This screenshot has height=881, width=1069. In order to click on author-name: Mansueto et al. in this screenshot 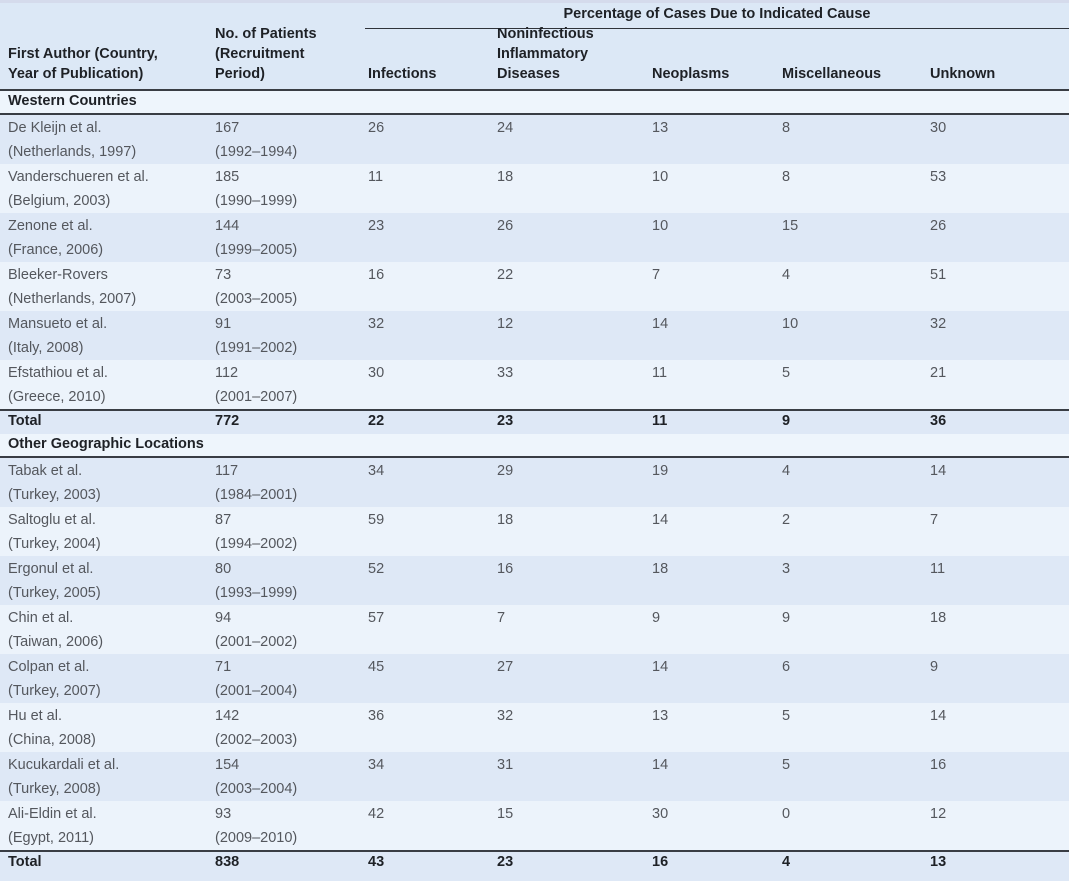, I will do `click(58, 324)`.